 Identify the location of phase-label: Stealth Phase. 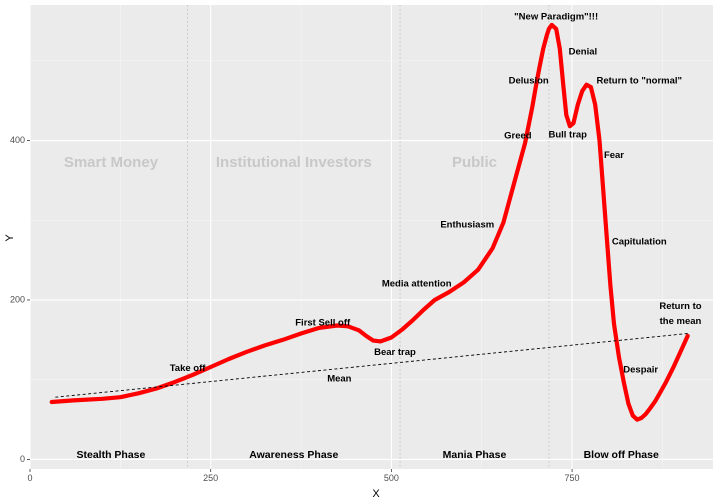
(111, 455).